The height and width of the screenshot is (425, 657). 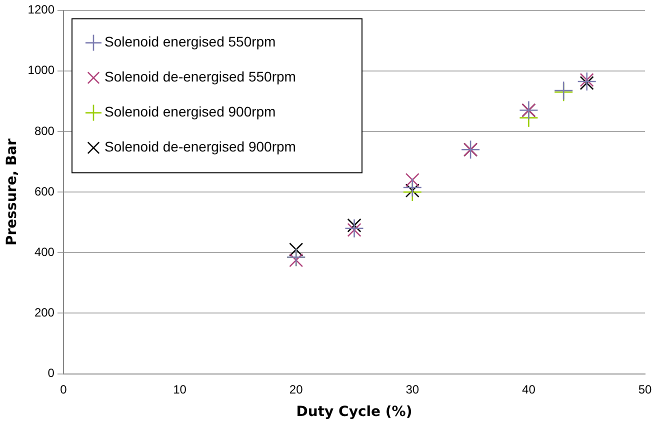 What do you see at coordinates (44, 313) in the screenshot?
I see `y-tick-label: 200` at bounding box center [44, 313].